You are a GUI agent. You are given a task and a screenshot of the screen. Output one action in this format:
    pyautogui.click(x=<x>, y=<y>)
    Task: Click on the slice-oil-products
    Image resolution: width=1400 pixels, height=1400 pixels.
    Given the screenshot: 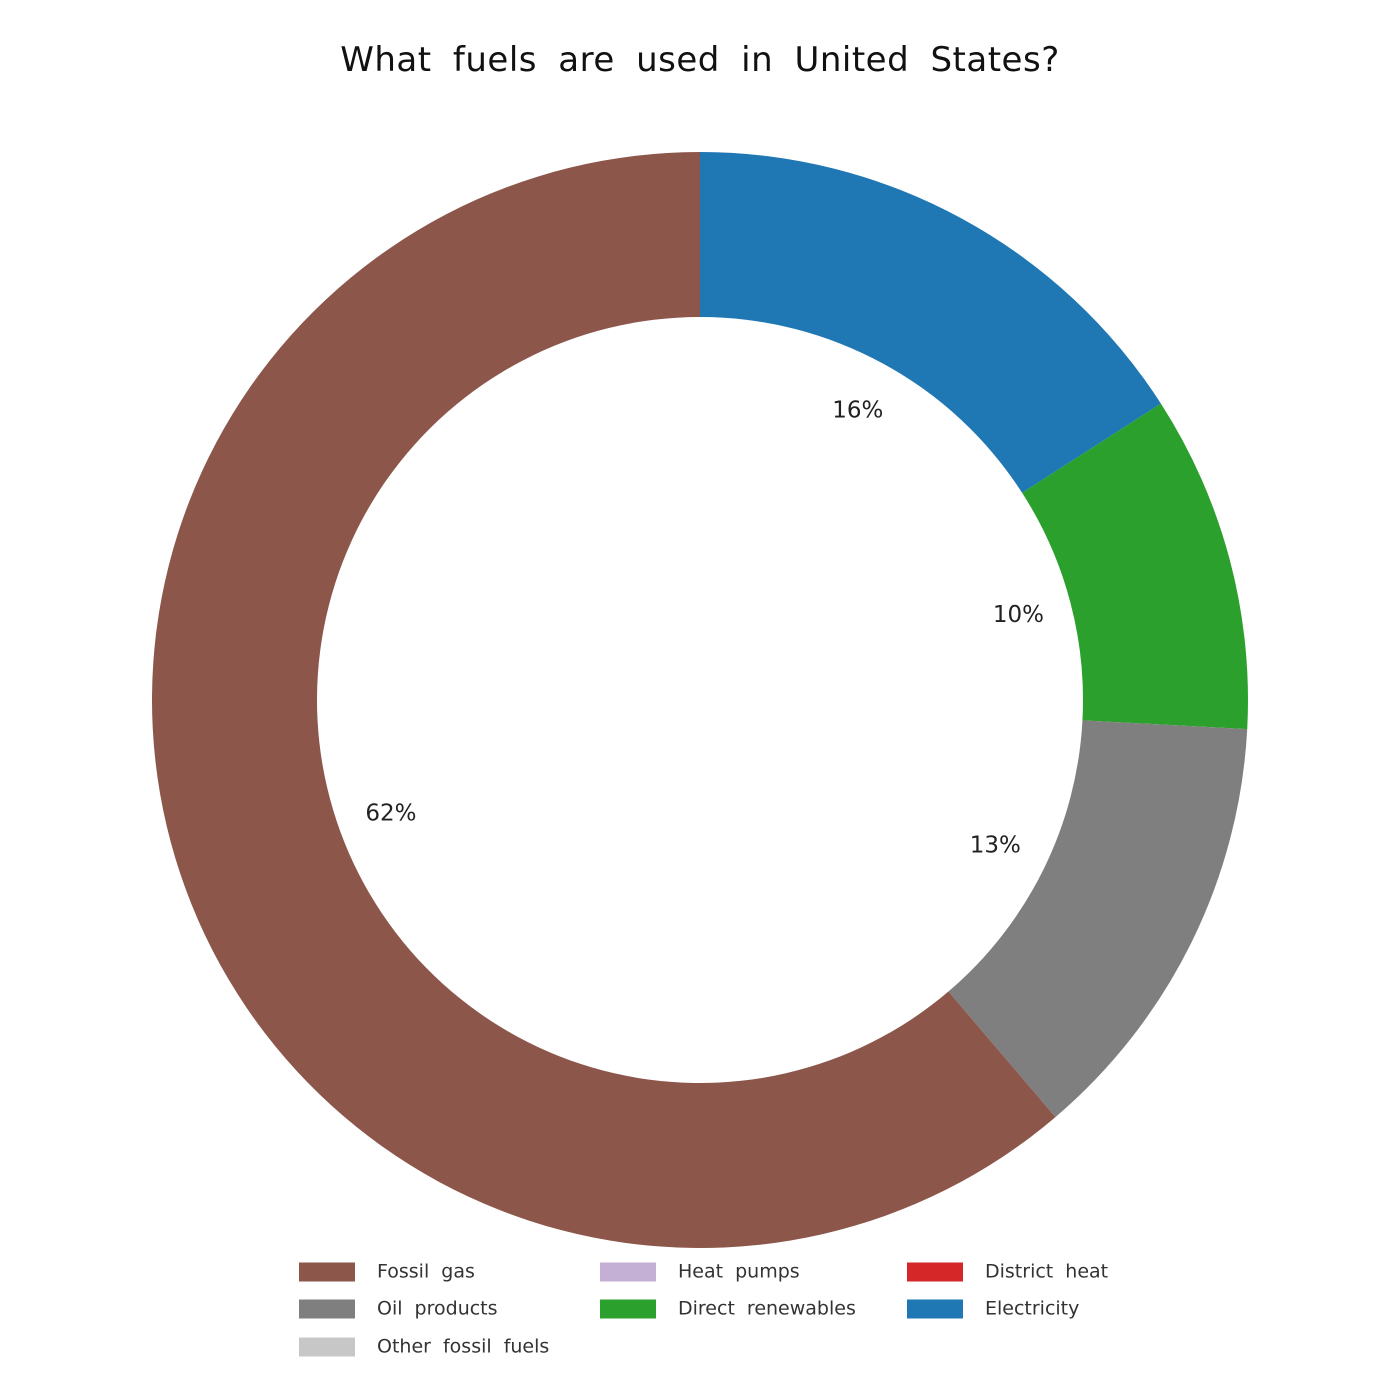 What is the action you would take?
    pyautogui.click(x=1098, y=919)
    